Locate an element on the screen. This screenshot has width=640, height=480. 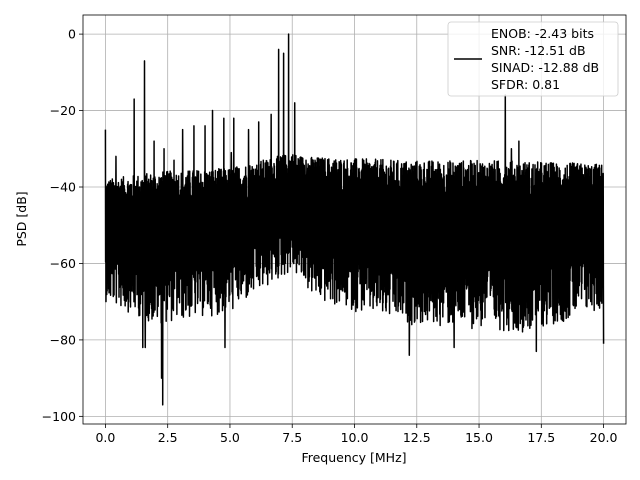
x-tick-label: 15.0 is located at coordinates (479, 437).